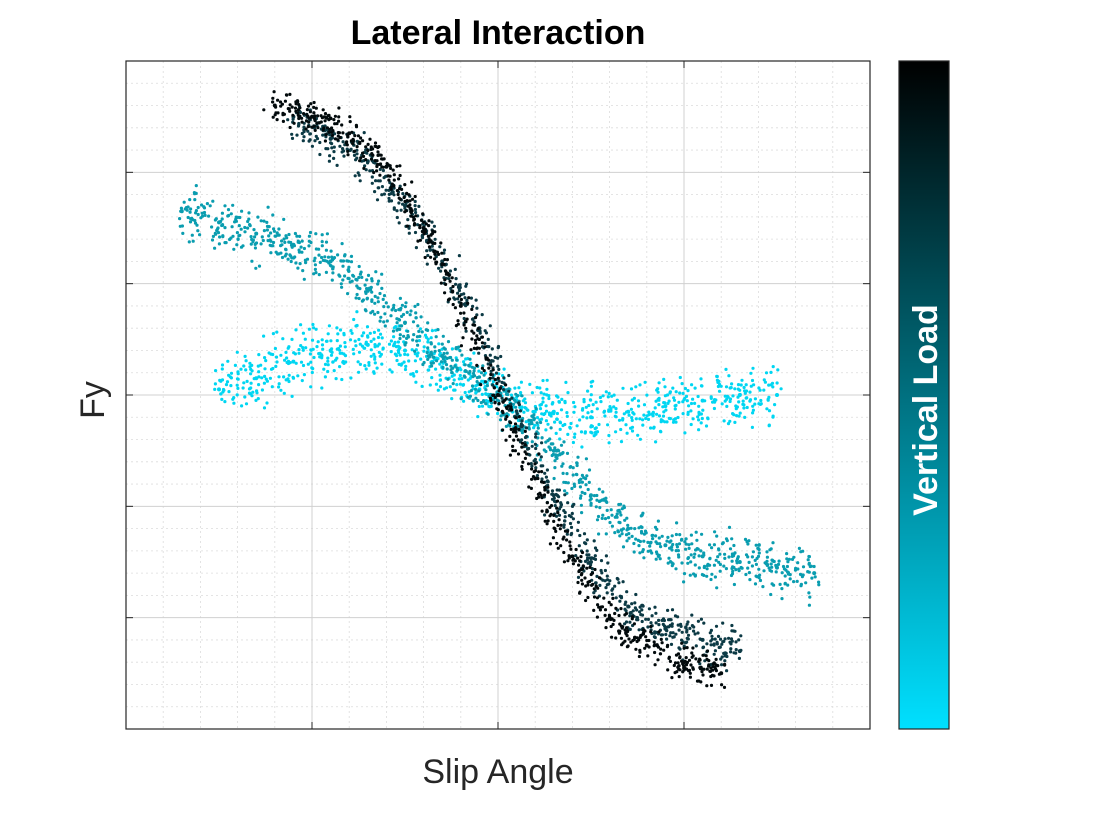 This screenshot has height=821, width=1094. What do you see at coordinates (926, 410) in the screenshot?
I see `colorbar-label: Vertical Load` at bounding box center [926, 410].